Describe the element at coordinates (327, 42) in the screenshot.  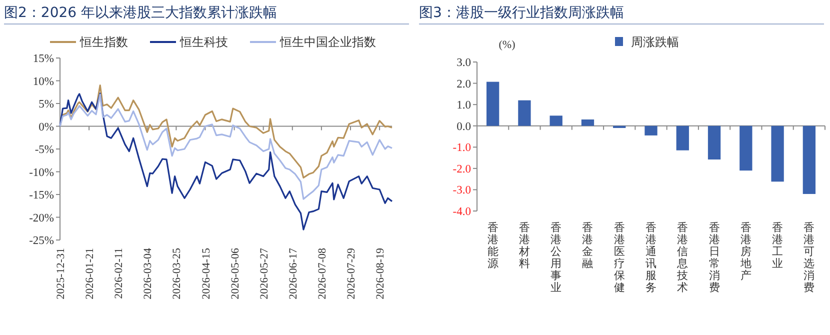
I see `legend-label: 恒生中国企业指数` at that location.